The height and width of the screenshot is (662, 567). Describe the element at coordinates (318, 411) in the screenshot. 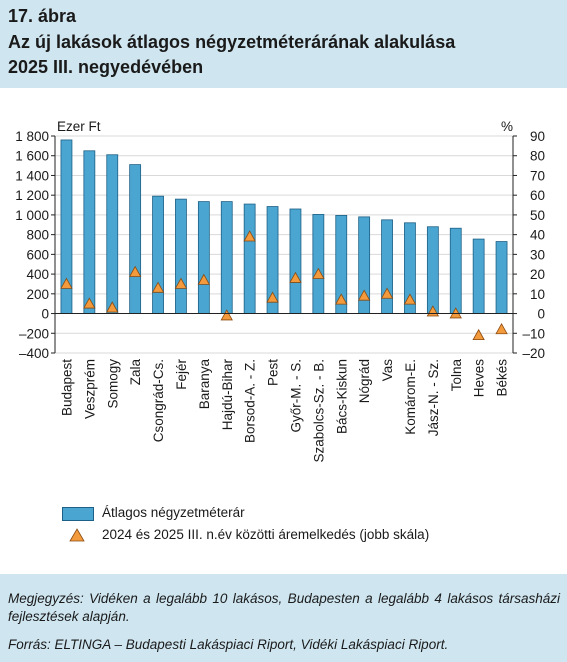

I see `category-label: Szabolcs-Sz. - B.` at that location.